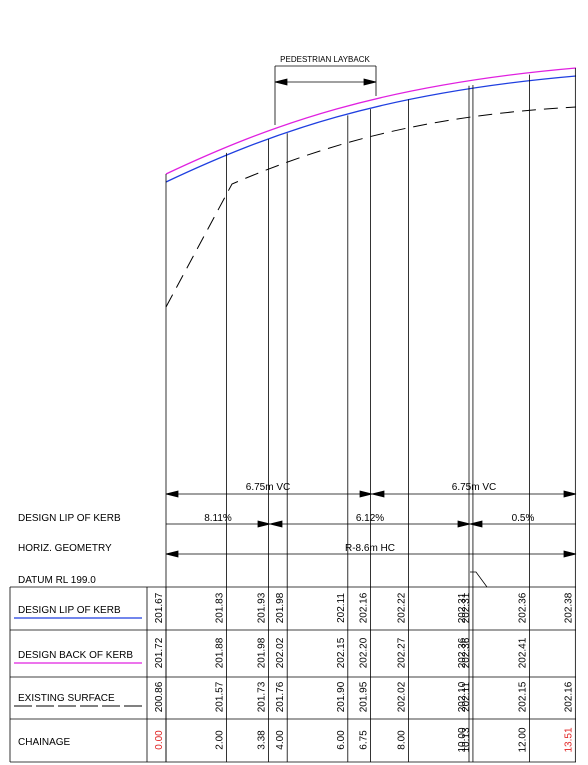 The height and width of the screenshot is (765, 588). I want to click on lip-value: 201.83, so click(220, 607).